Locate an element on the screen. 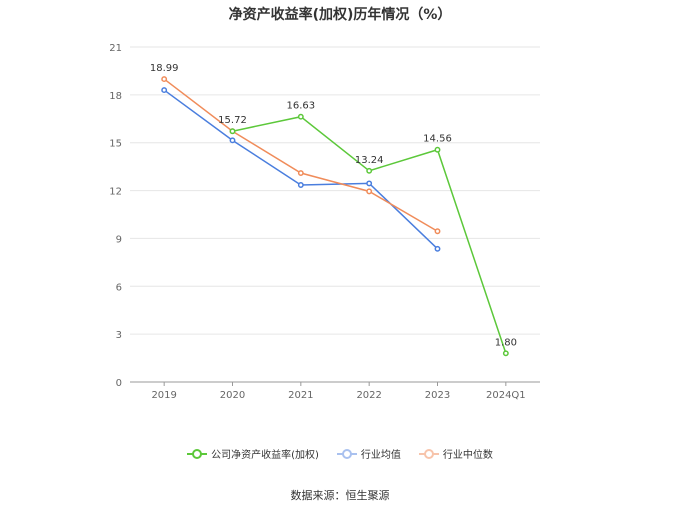  y-tick-label: 18 is located at coordinates (115, 96).